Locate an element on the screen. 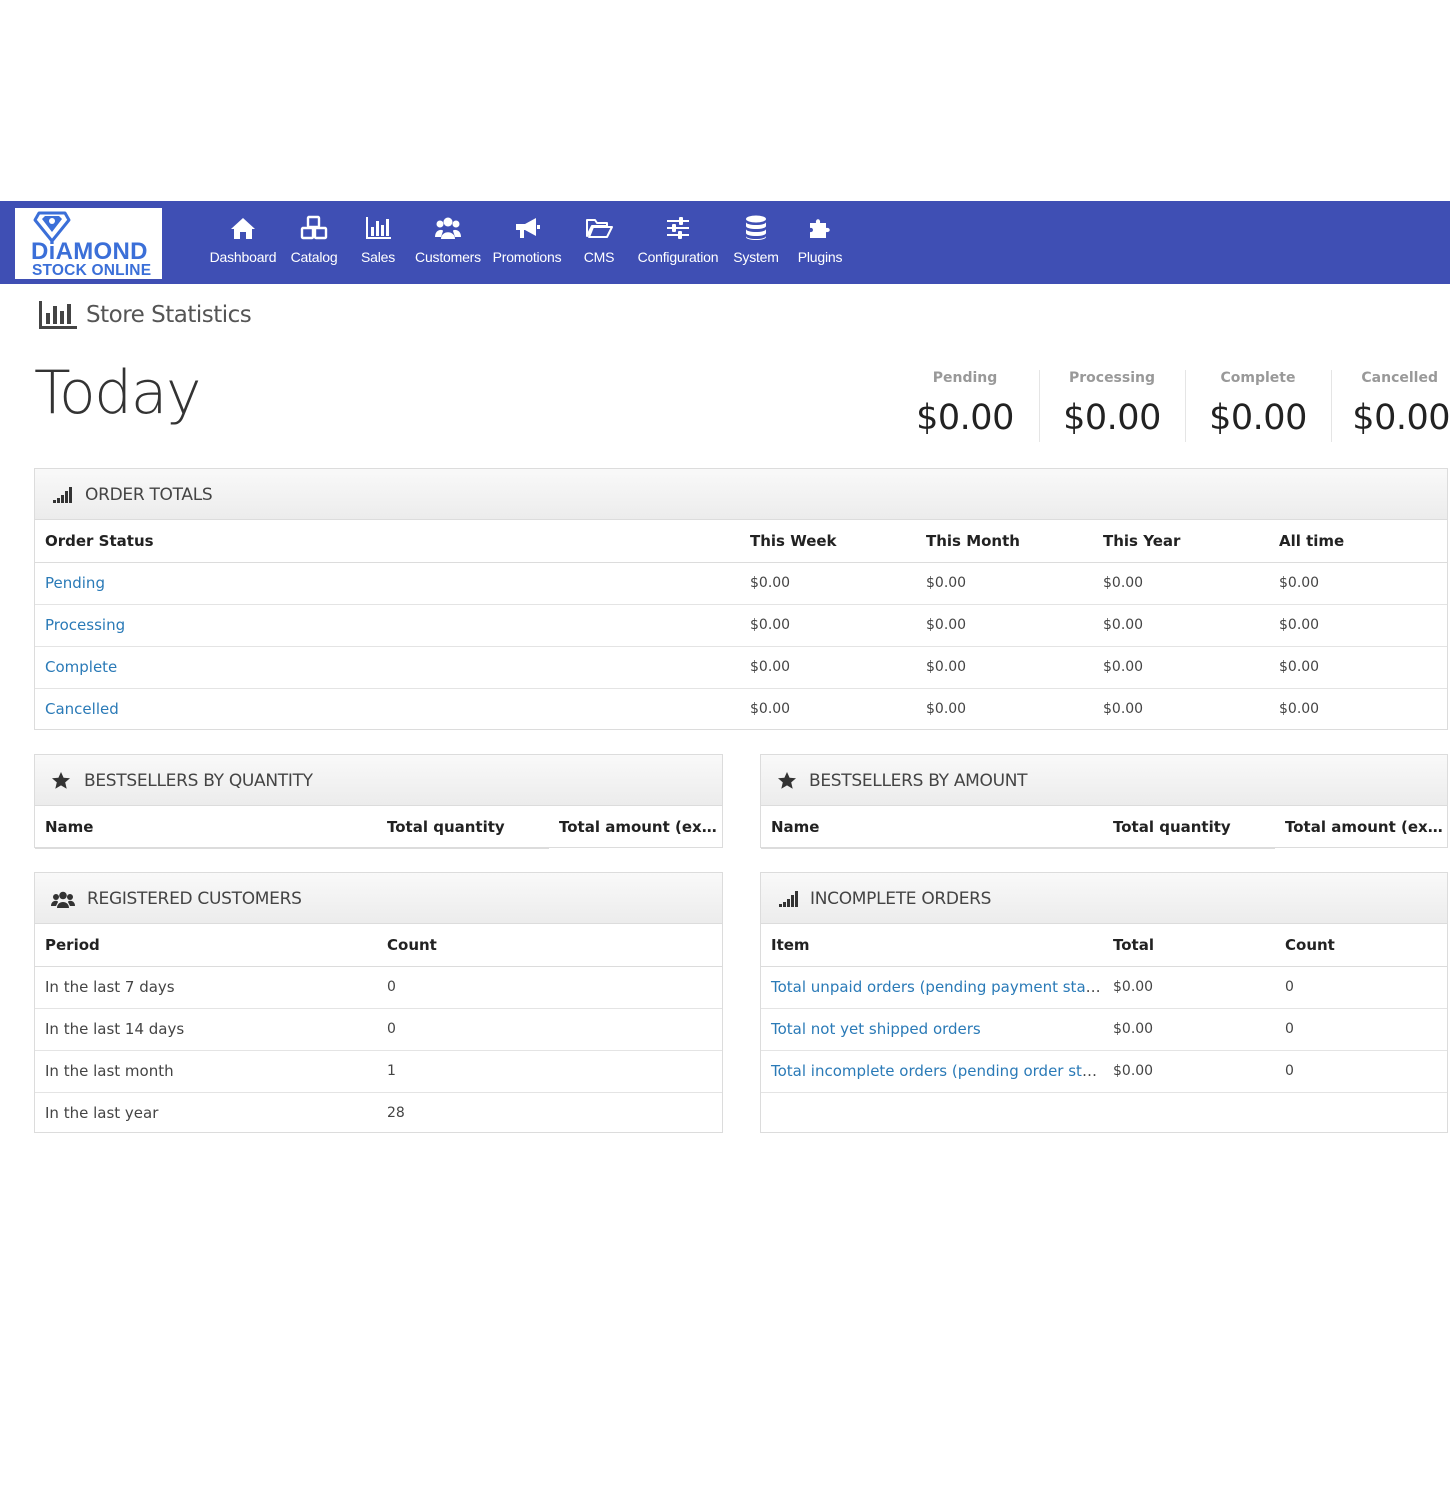  bullhorn-icon is located at coordinates (528, 228).